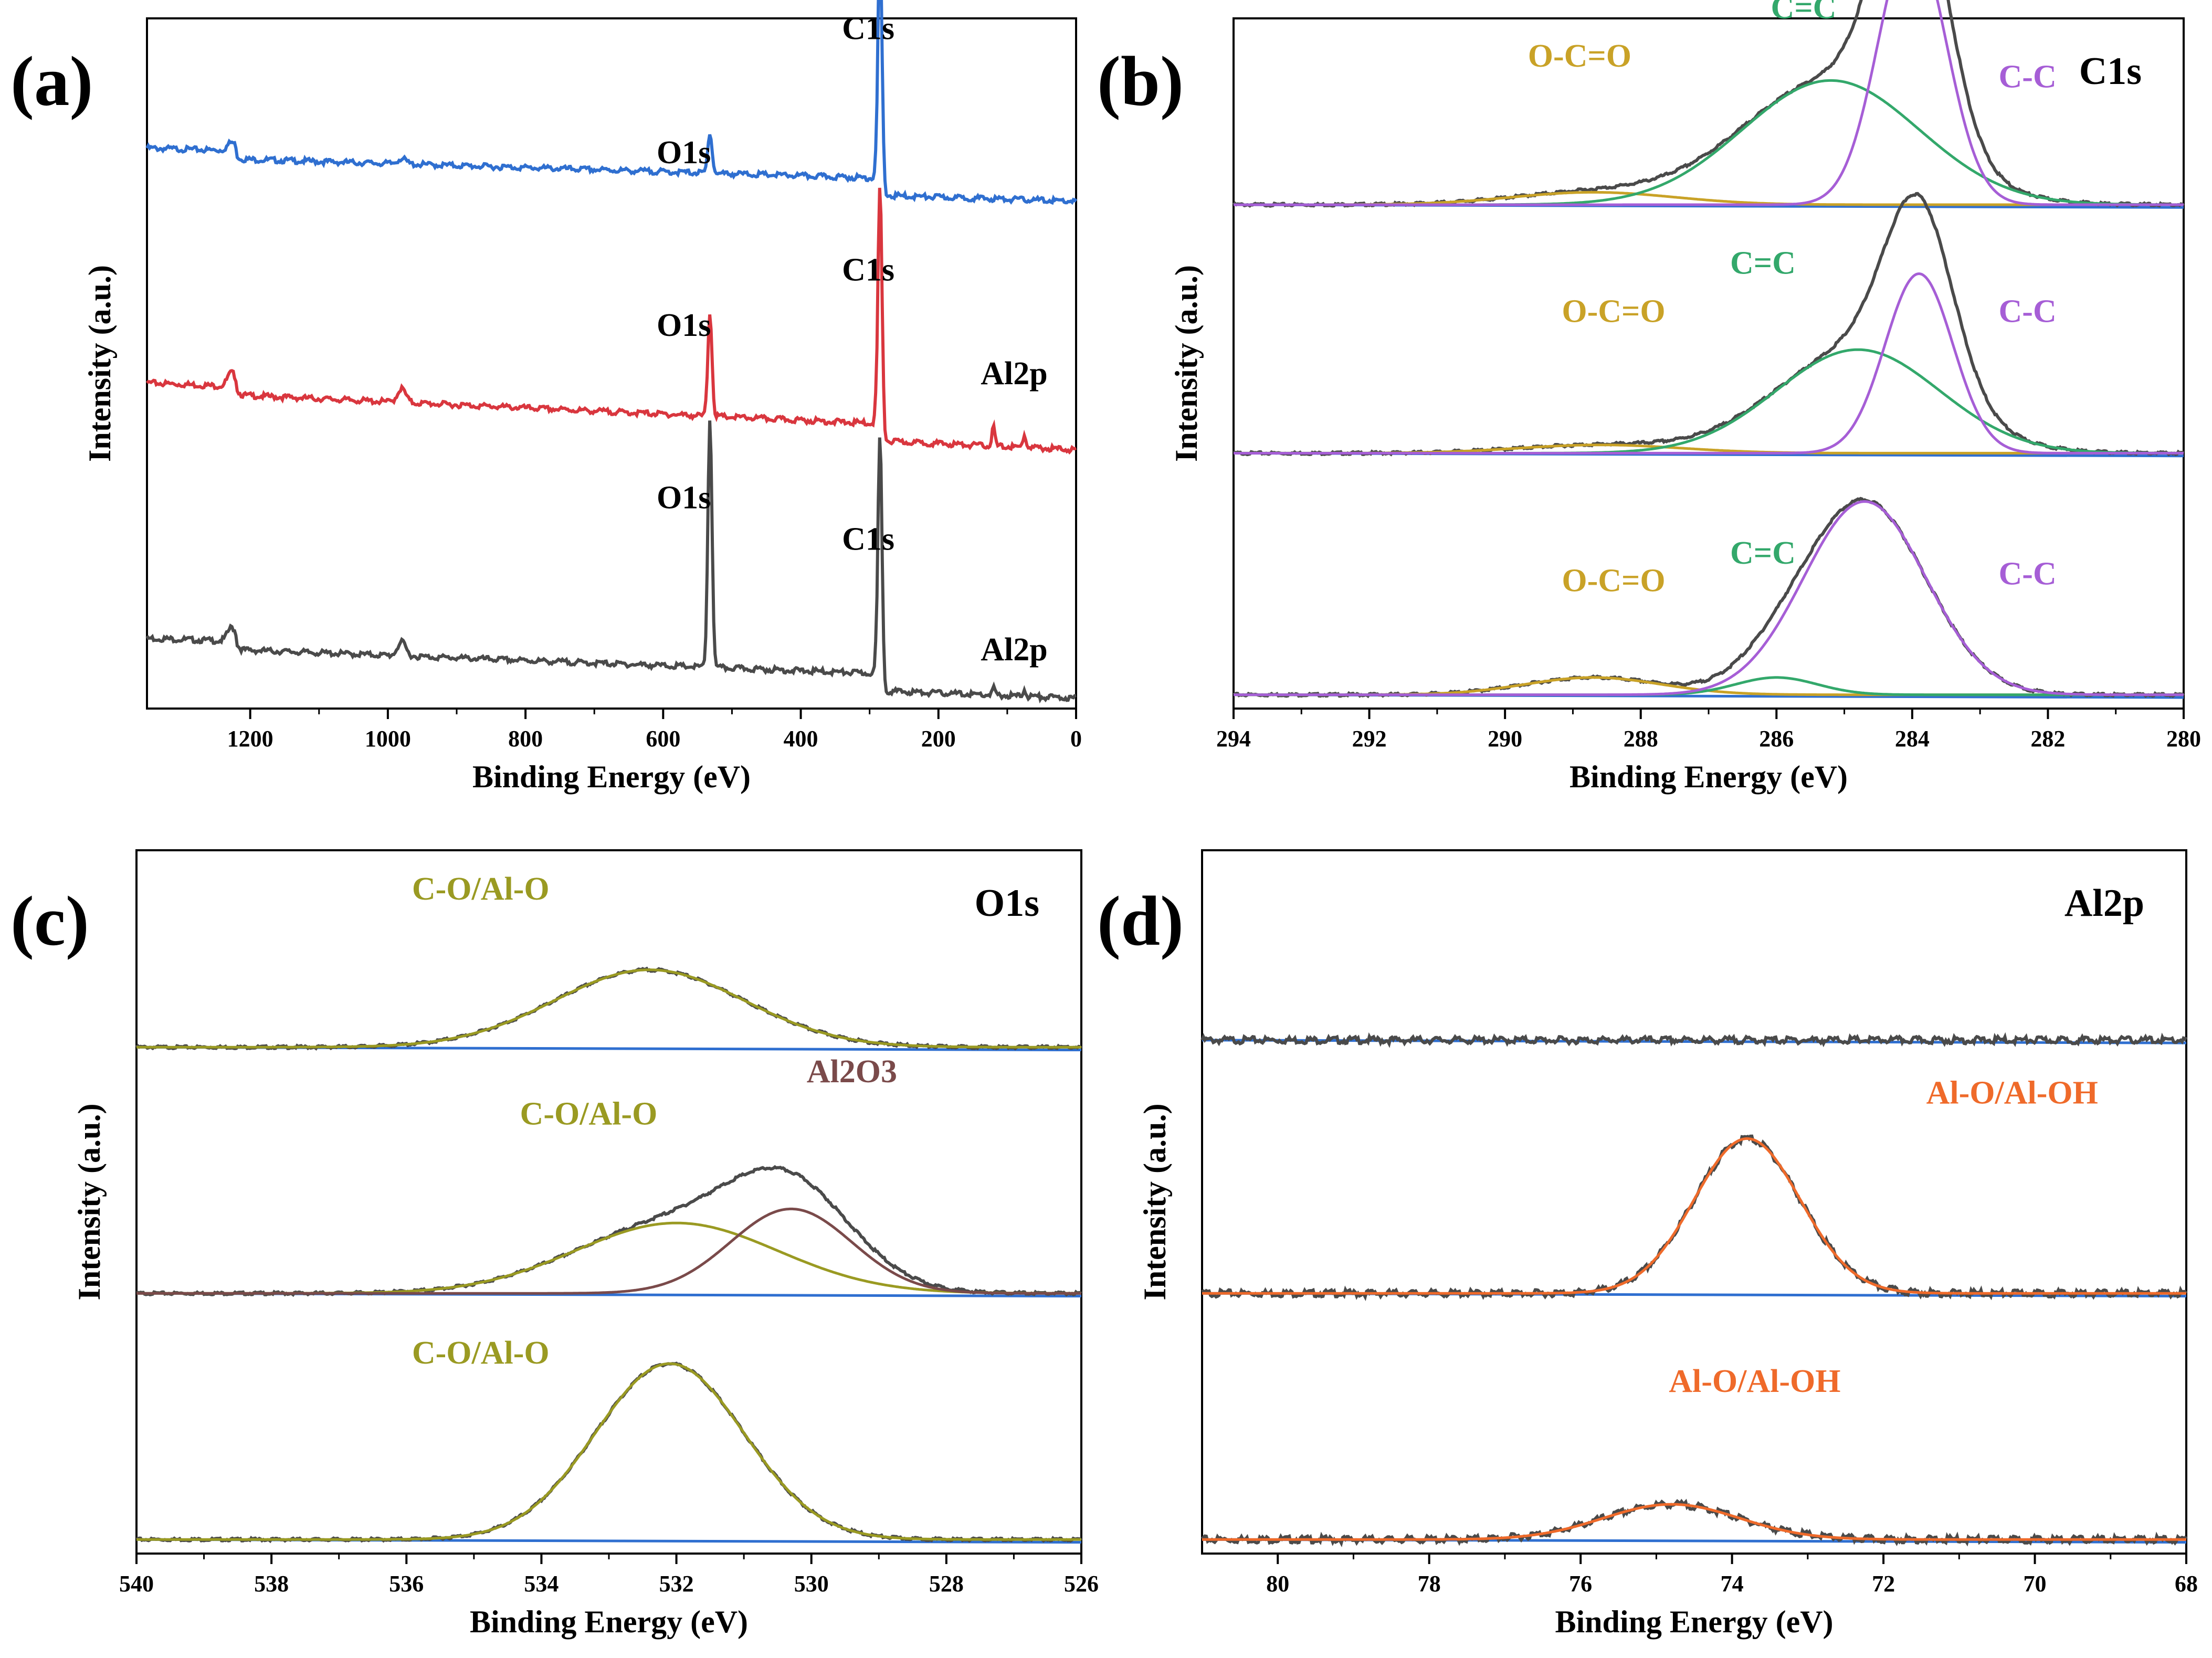  What do you see at coordinates (611, 102) in the screenshot?
I see `series-line-top` at bounding box center [611, 102].